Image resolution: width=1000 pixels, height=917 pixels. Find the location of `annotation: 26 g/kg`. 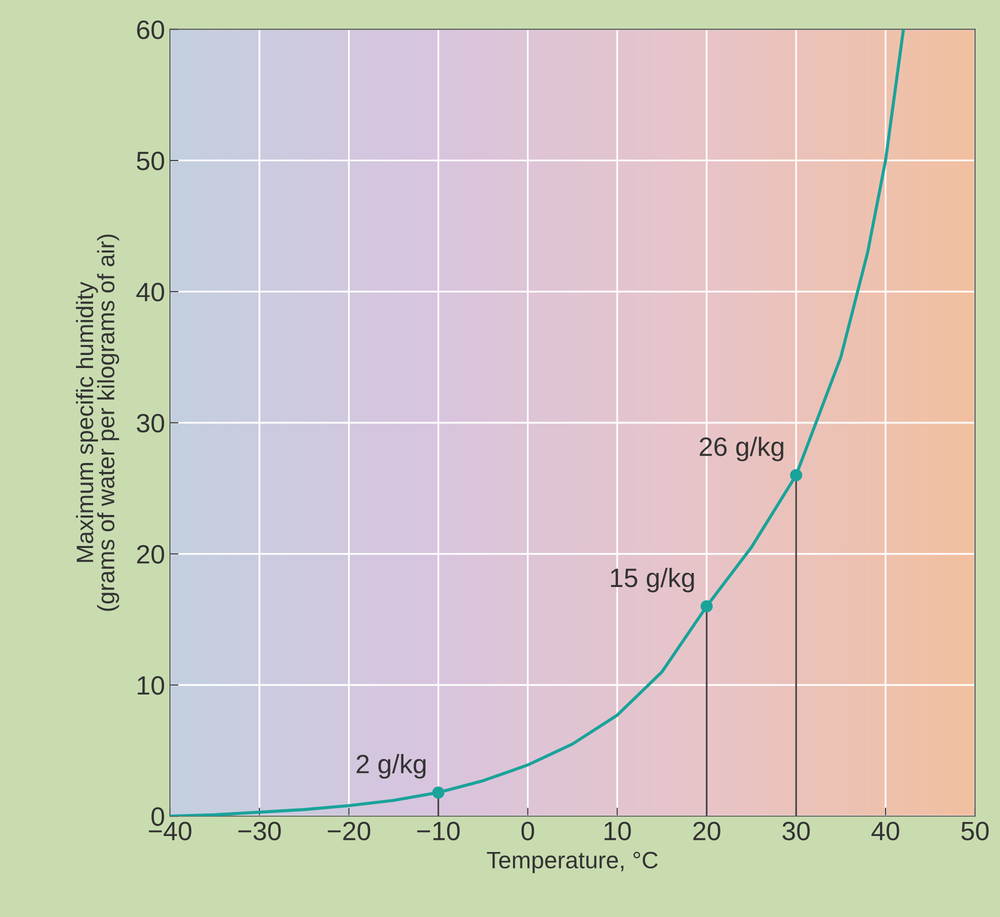

annotation: 26 g/kg is located at coordinates (742, 449).